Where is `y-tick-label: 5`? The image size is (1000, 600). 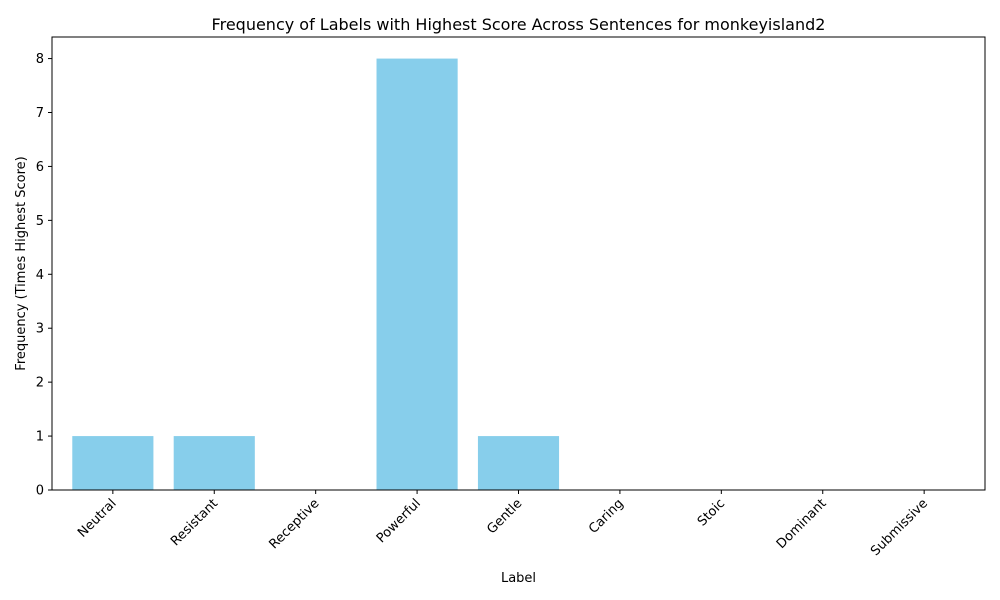
y-tick-label: 5 is located at coordinates (40, 221).